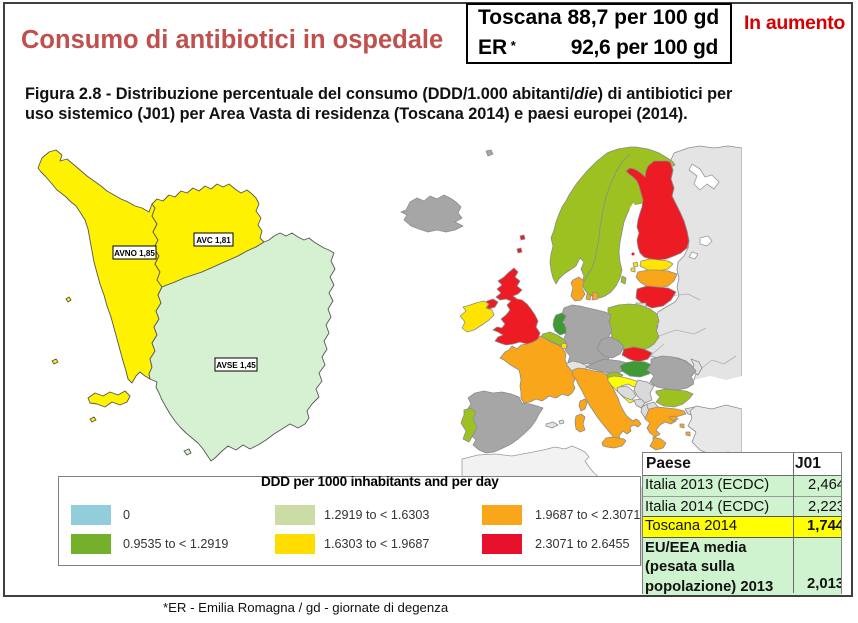 The height and width of the screenshot is (623, 858). I want to click on svg-text: AVC 1,81, so click(213, 240).